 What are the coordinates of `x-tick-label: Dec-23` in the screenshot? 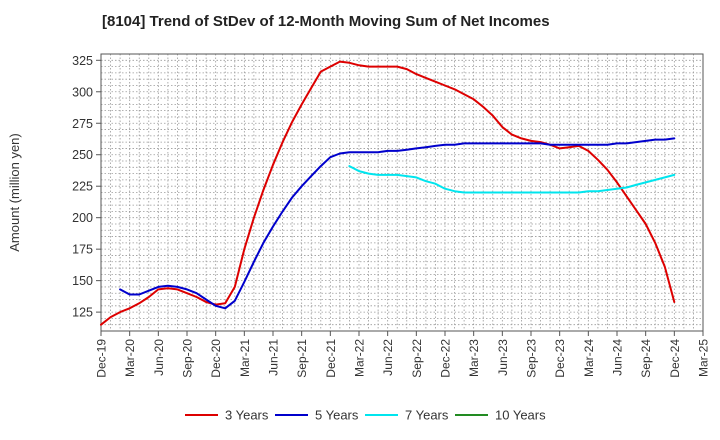 It's located at (560, 358).